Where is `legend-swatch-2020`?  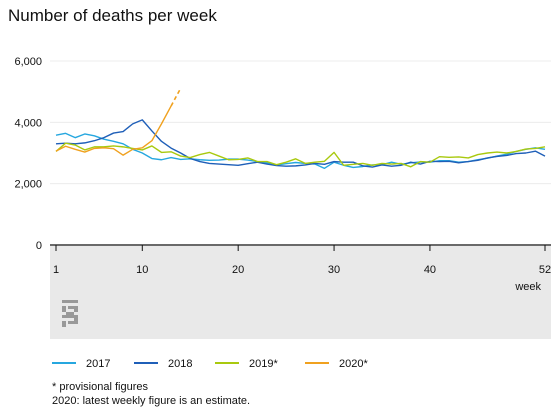 legend-swatch-2020 is located at coordinates (317, 363).